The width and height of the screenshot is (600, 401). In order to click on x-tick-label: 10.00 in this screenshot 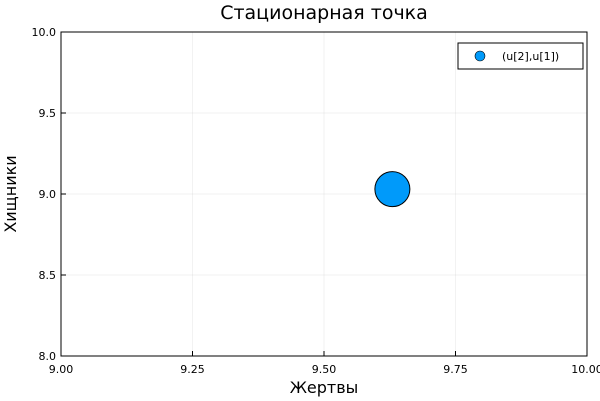, I will do `click(585, 369)`.